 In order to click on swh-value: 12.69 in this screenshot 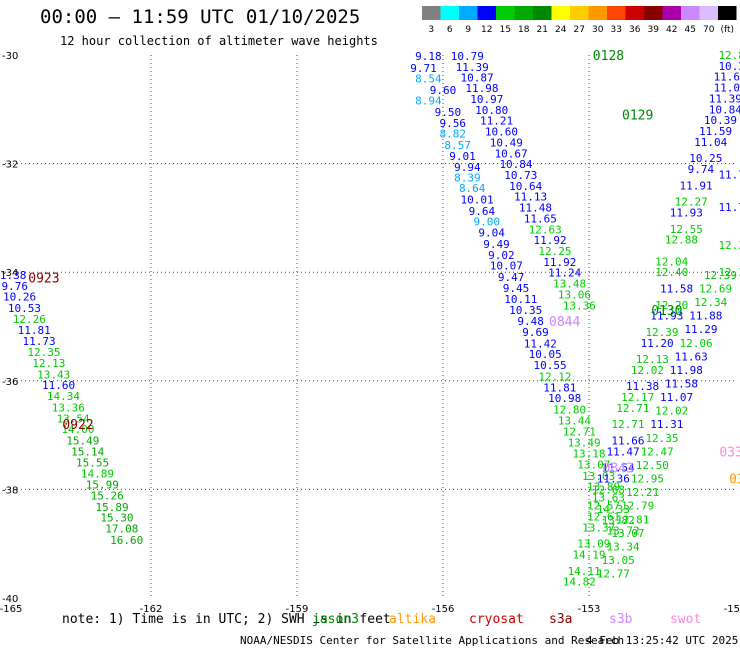, I will do `click(715, 288)`.